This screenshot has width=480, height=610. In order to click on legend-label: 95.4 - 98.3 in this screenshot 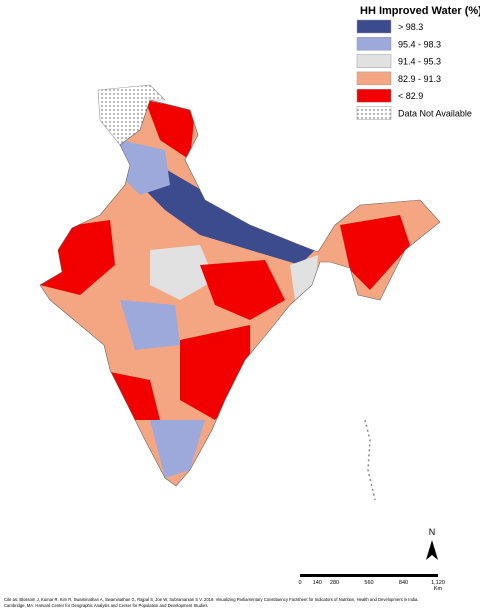, I will do `click(419, 44)`.